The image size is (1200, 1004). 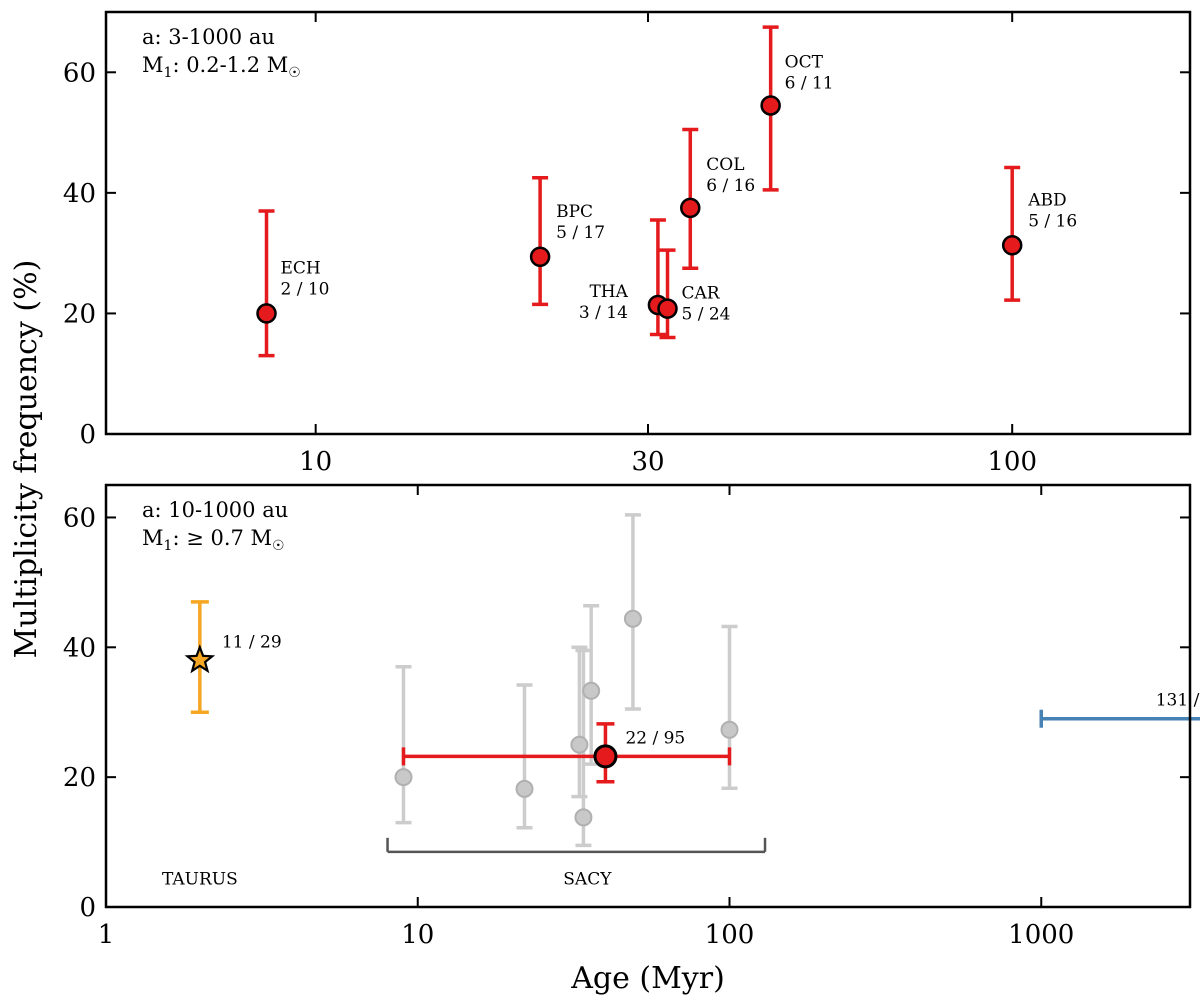 What do you see at coordinates (403, 777) in the screenshot?
I see `sacy-background-point-0-marker` at bounding box center [403, 777].